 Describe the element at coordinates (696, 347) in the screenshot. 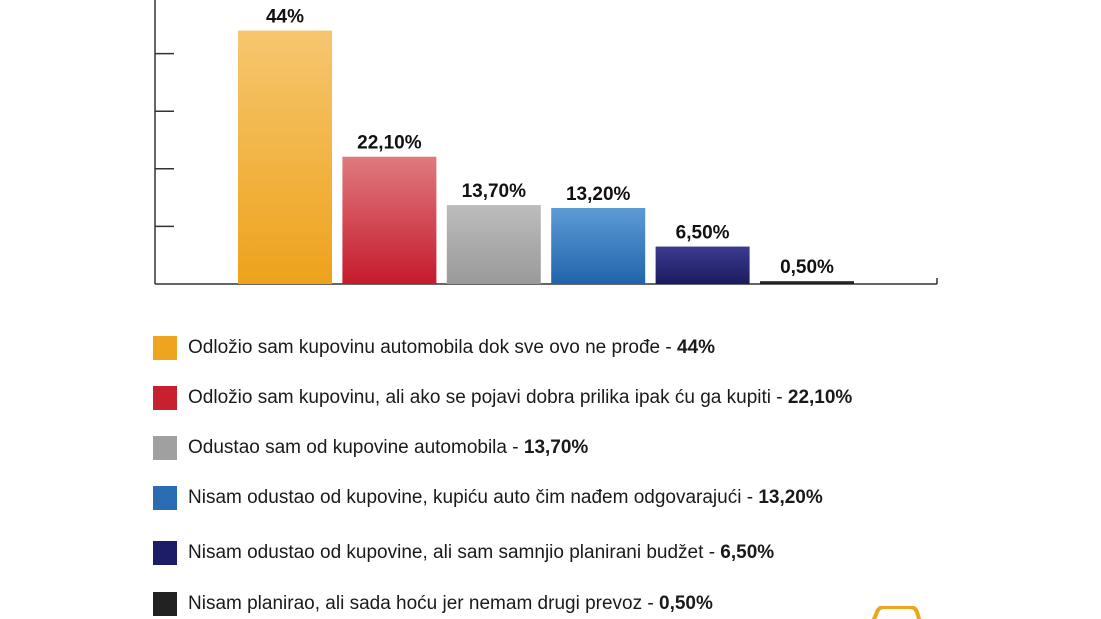

I see `legend-value: 44%` at that location.